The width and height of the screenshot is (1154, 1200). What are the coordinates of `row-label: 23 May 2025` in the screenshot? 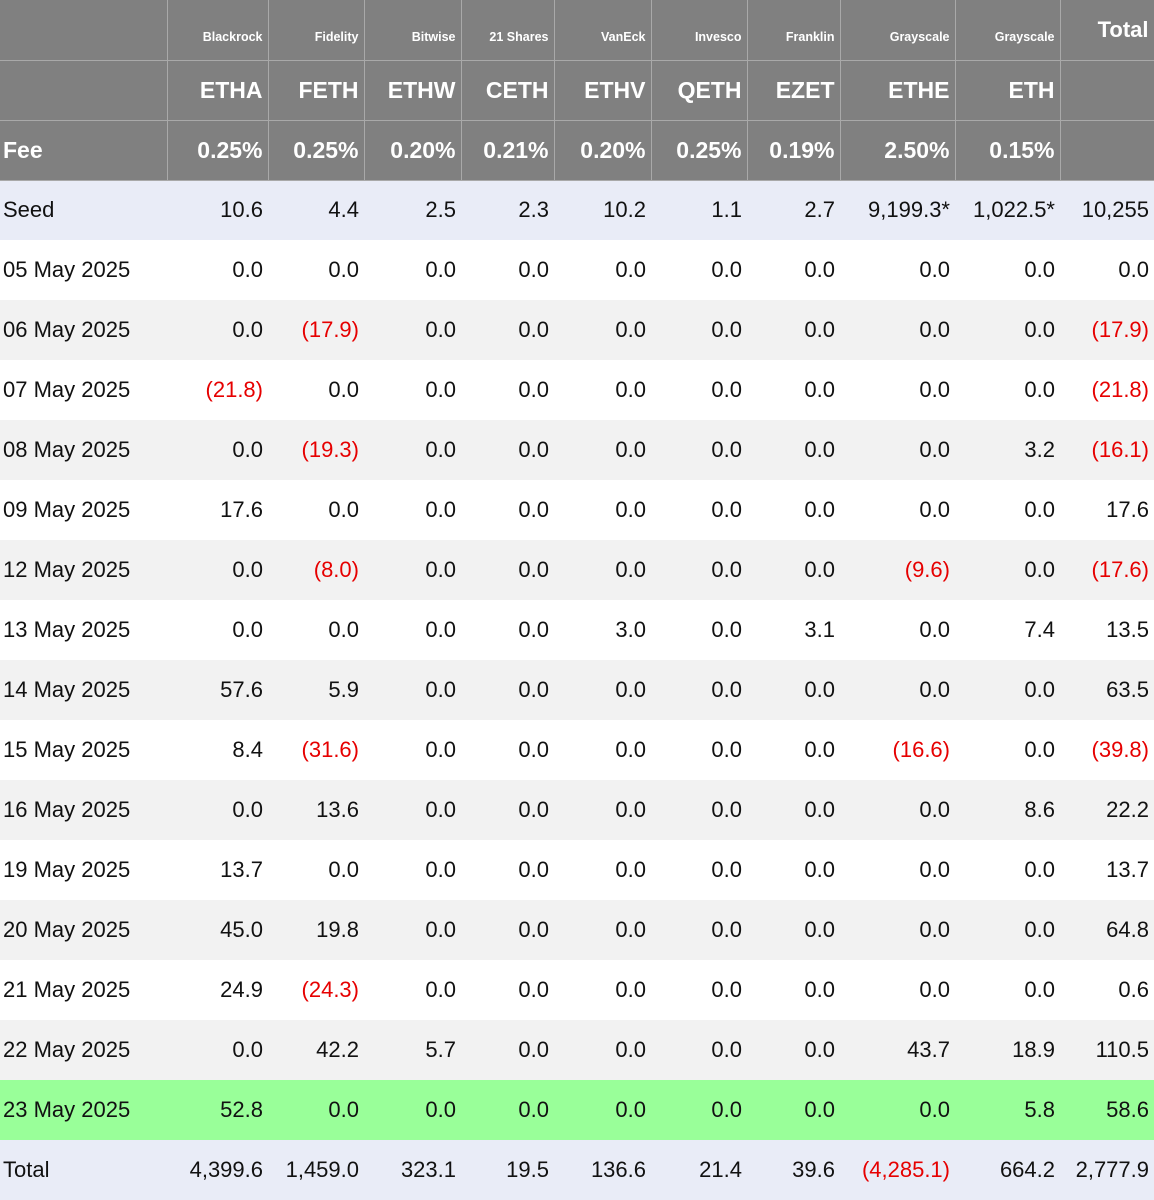 It's located at (83, 1110).